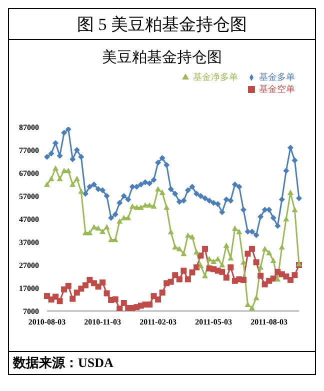  Describe the element at coordinates (29, 219) in the screenshot. I see `y-tick-label: 47000` at that location.